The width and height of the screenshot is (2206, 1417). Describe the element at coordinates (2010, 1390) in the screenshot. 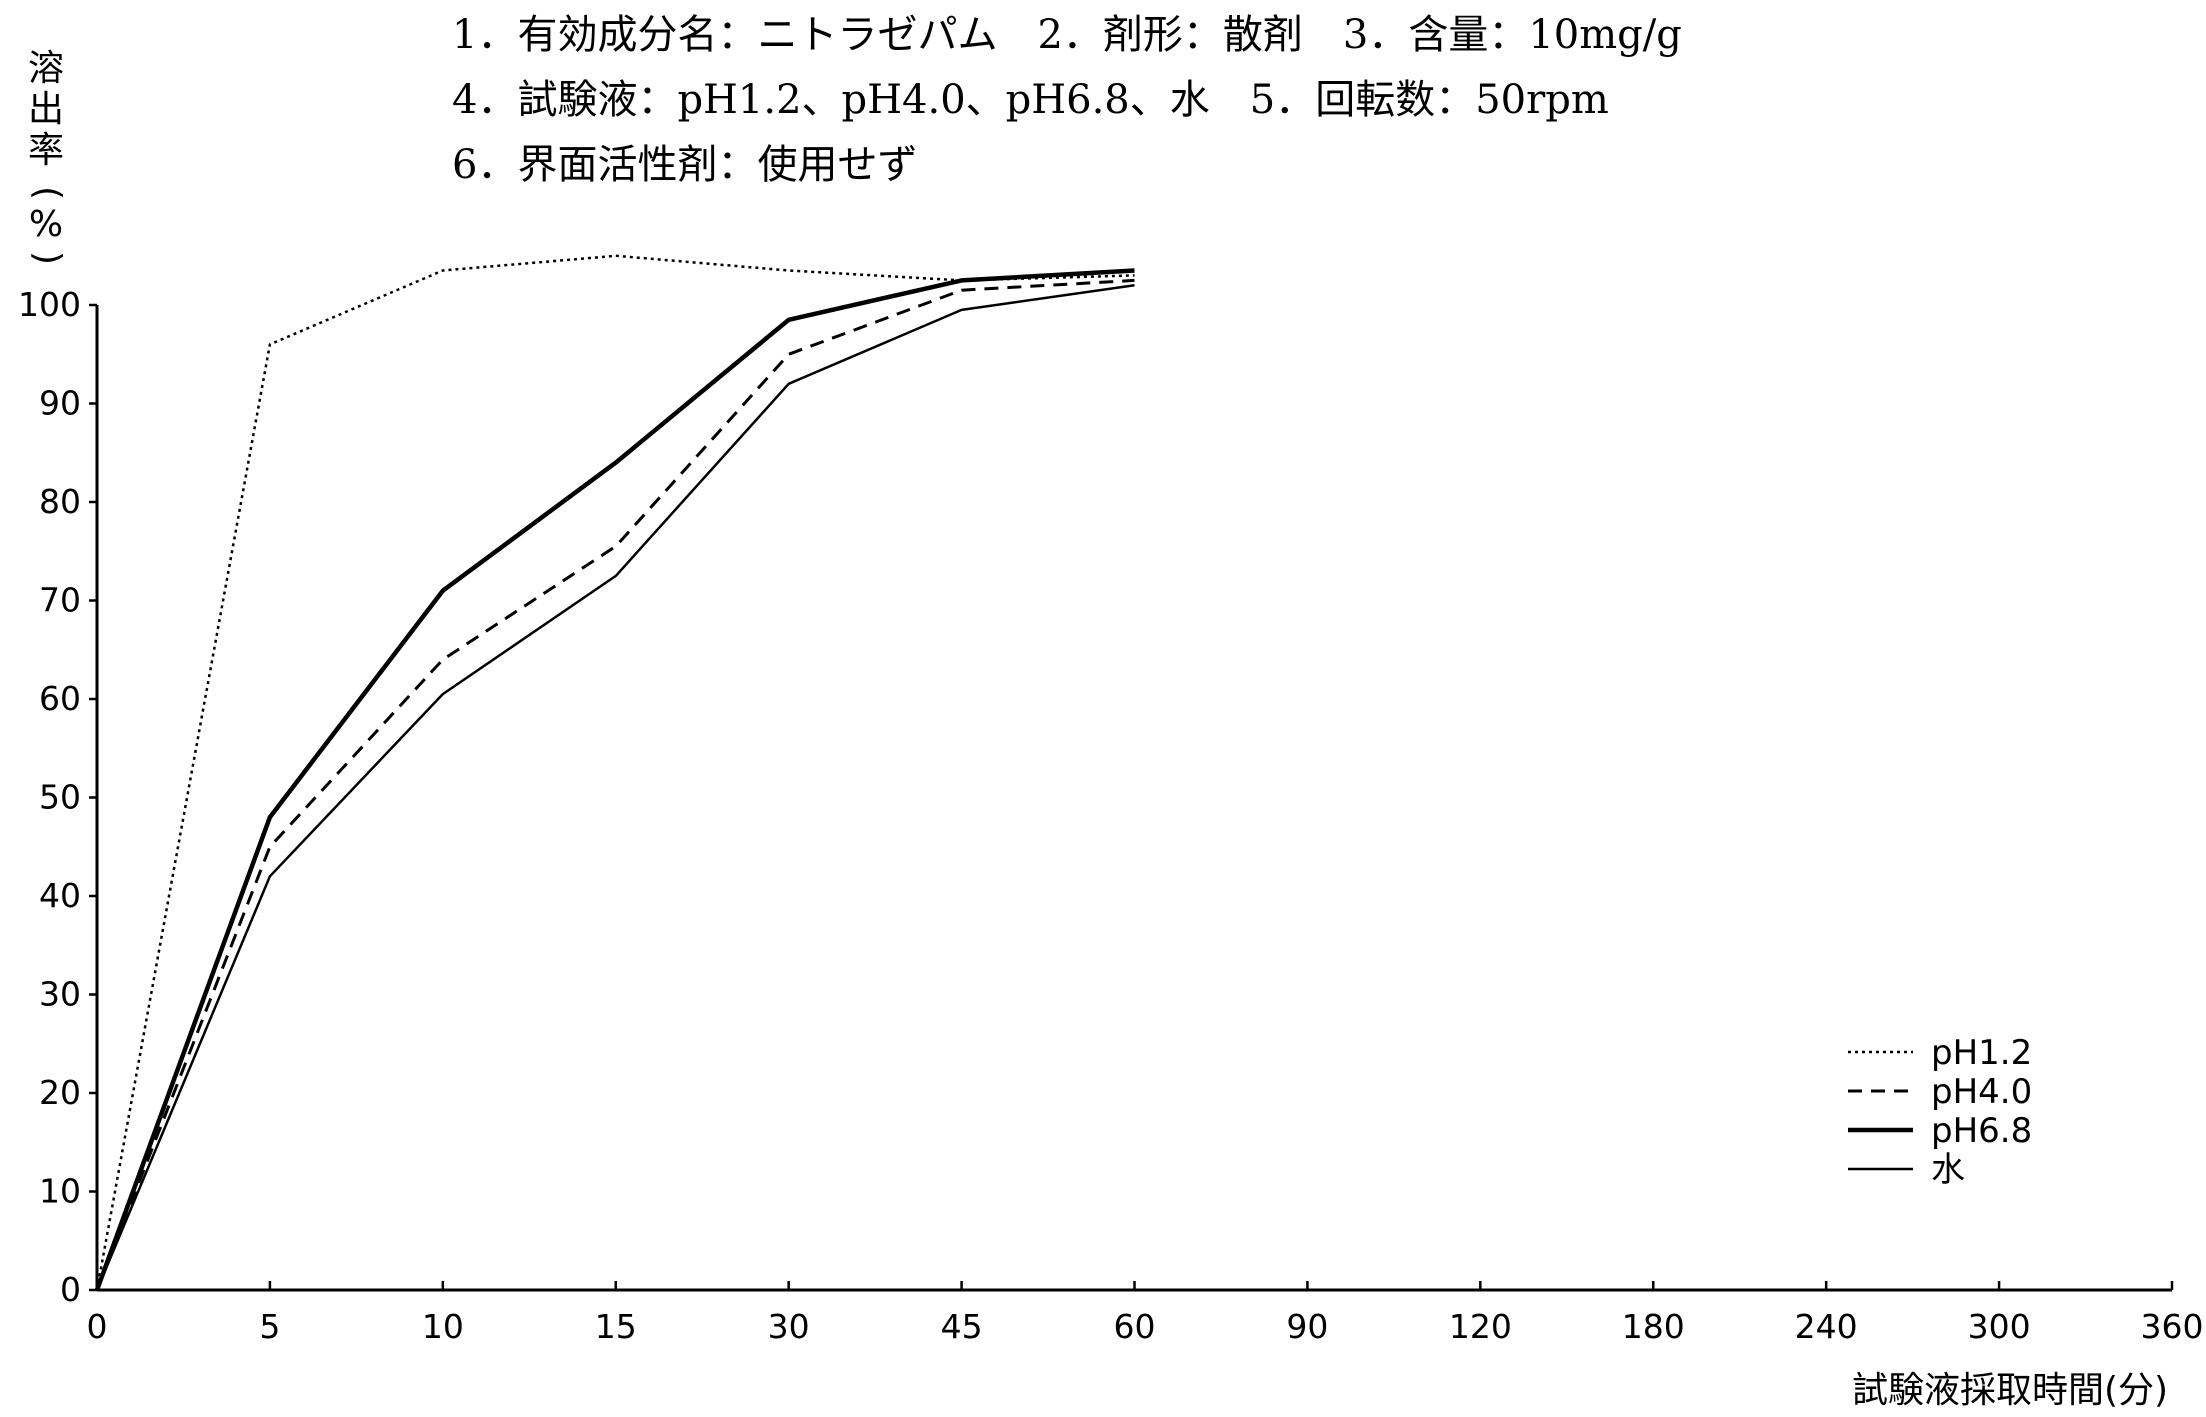

I see `x-axis-label: 試験液採取時間(分)` at that location.